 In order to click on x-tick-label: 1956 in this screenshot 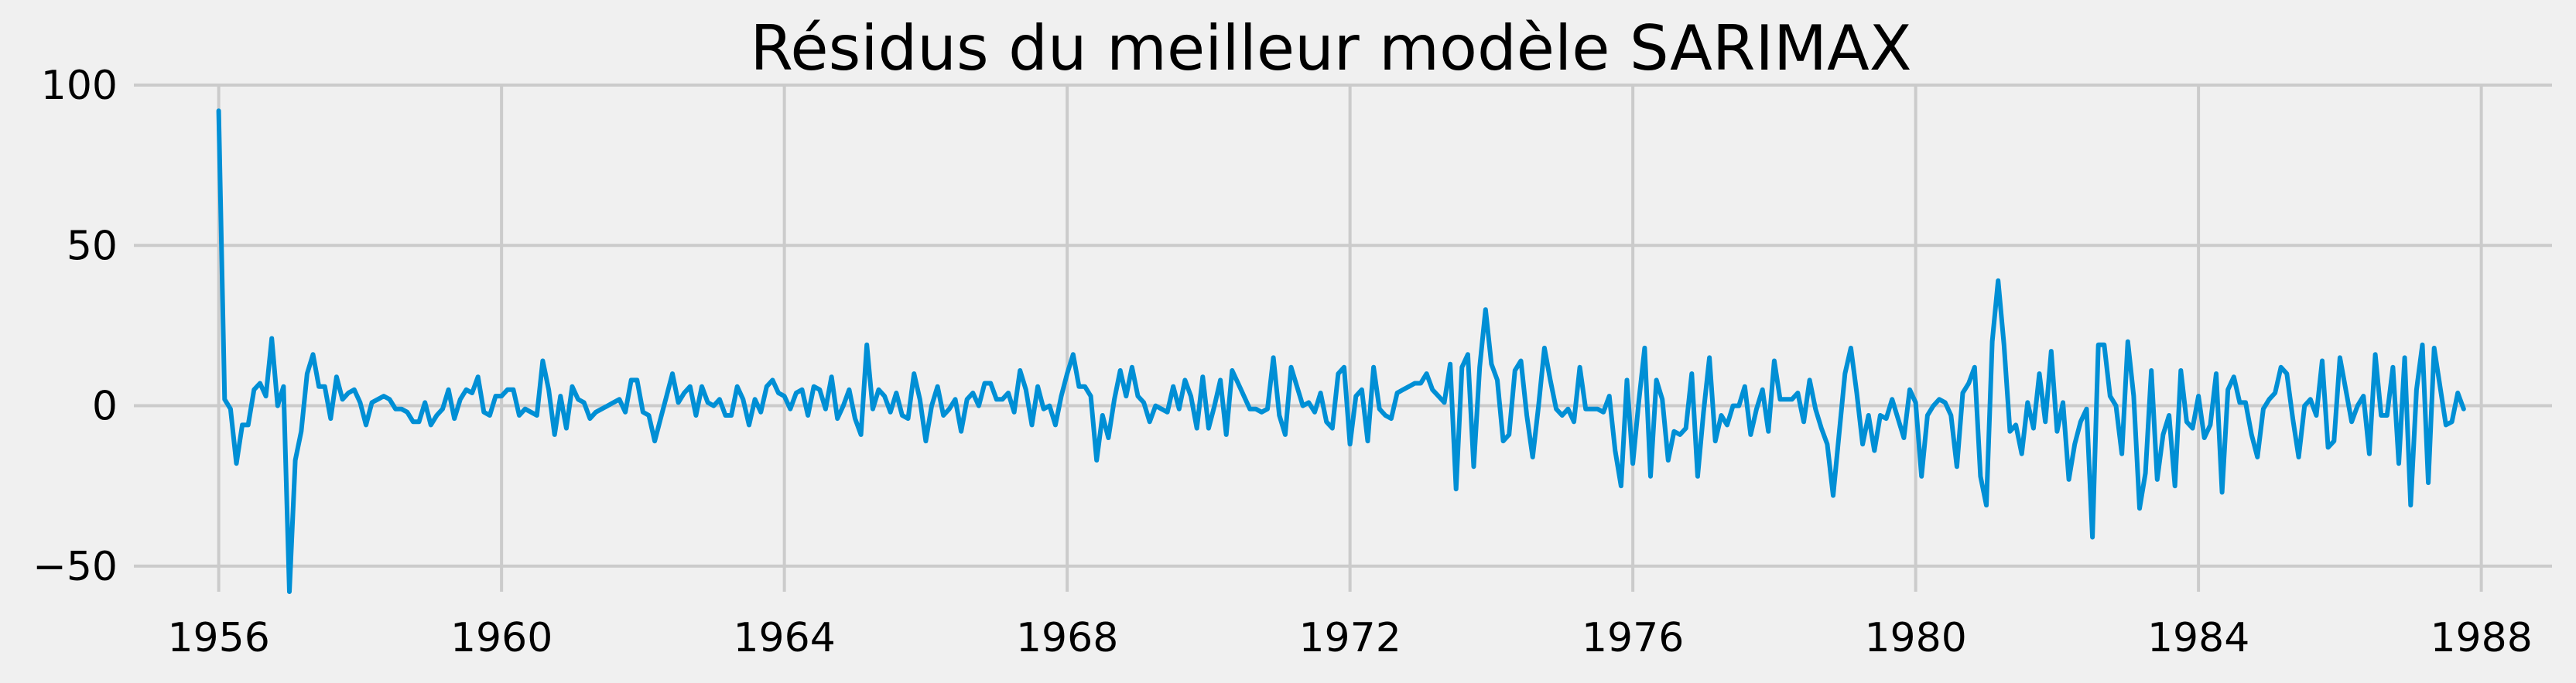, I will do `click(218, 638)`.